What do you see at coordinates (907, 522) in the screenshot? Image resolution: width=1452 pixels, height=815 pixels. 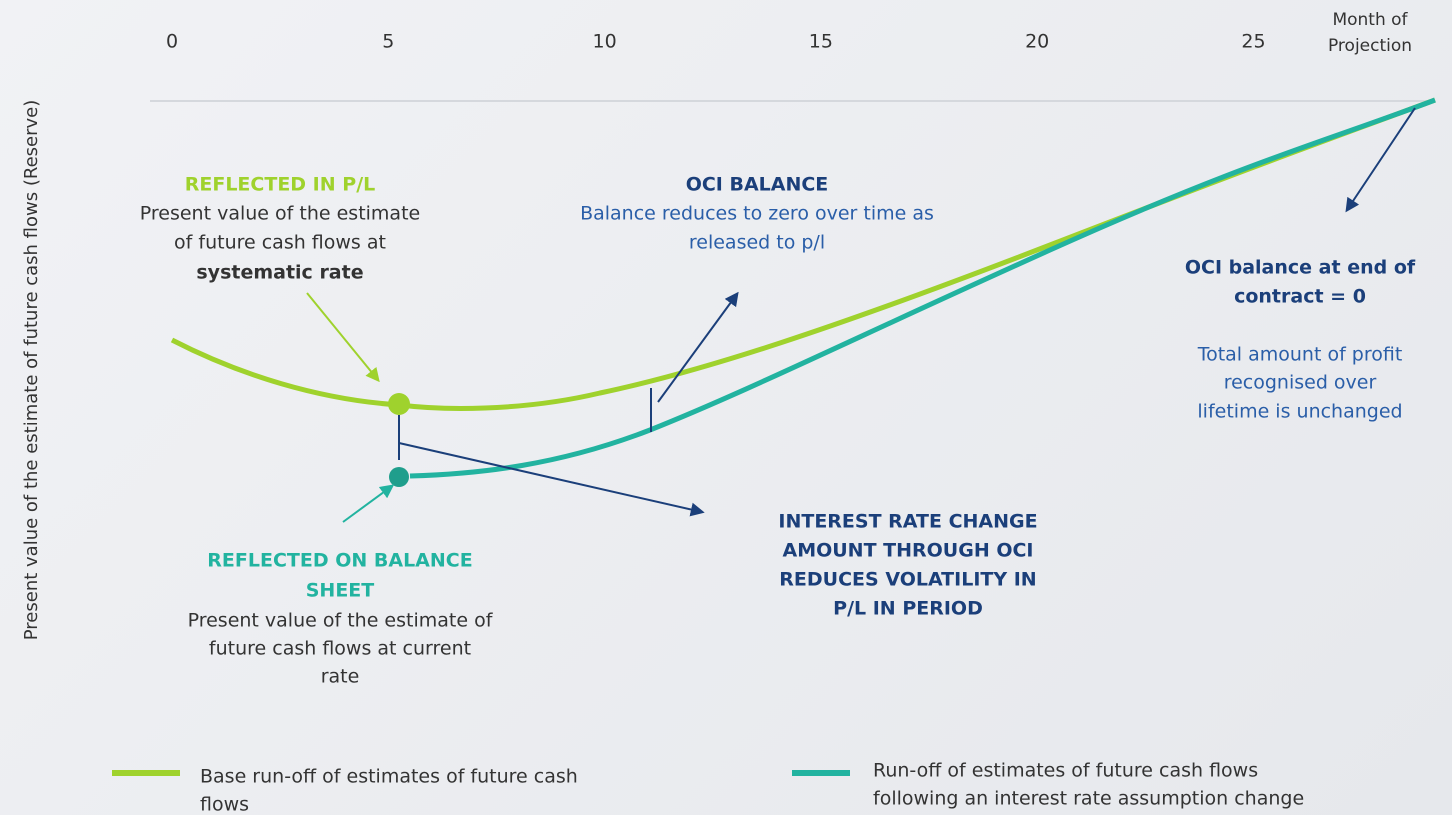 I see `heading: INTEREST RATE CHANGE` at bounding box center [907, 522].